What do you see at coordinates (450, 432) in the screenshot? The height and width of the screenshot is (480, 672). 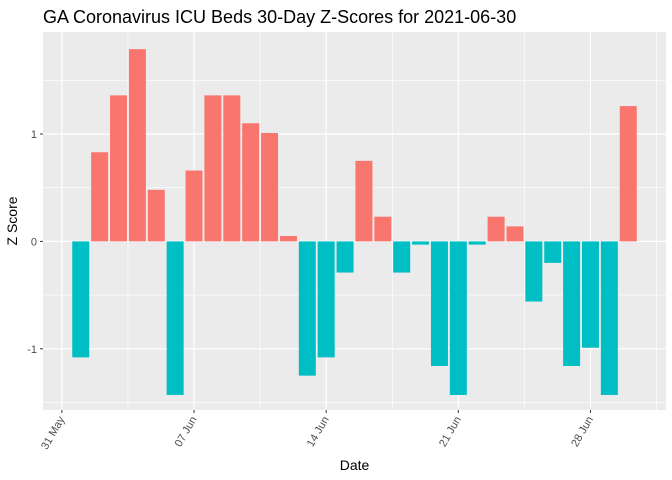 I see `x-tick-label: 21 Jun` at bounding box center [450, 432].